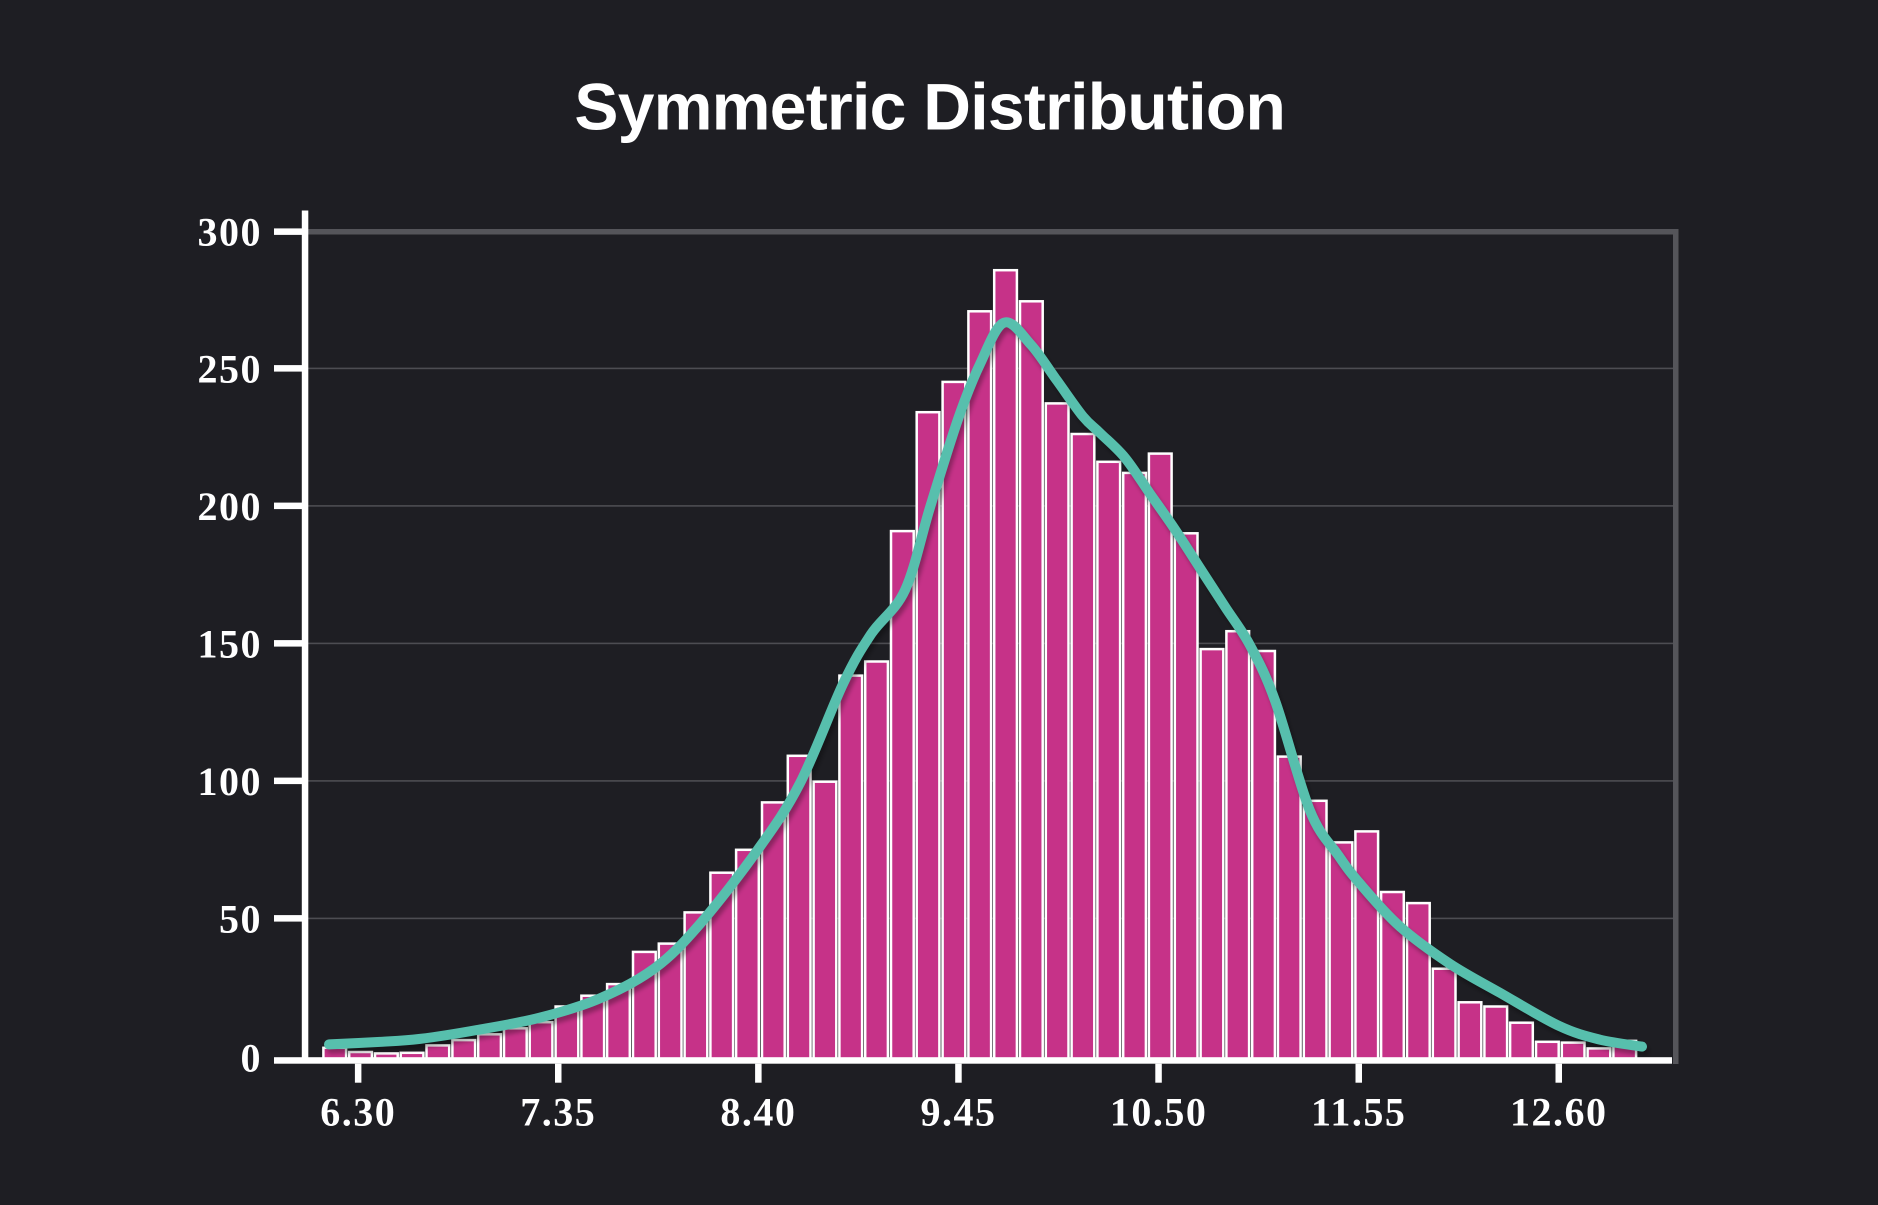 This screenshot has width=1878, height=1205. Describe the element at coordinates (230, 506) in the screenshot. I see `svg-text: 200` at that location.